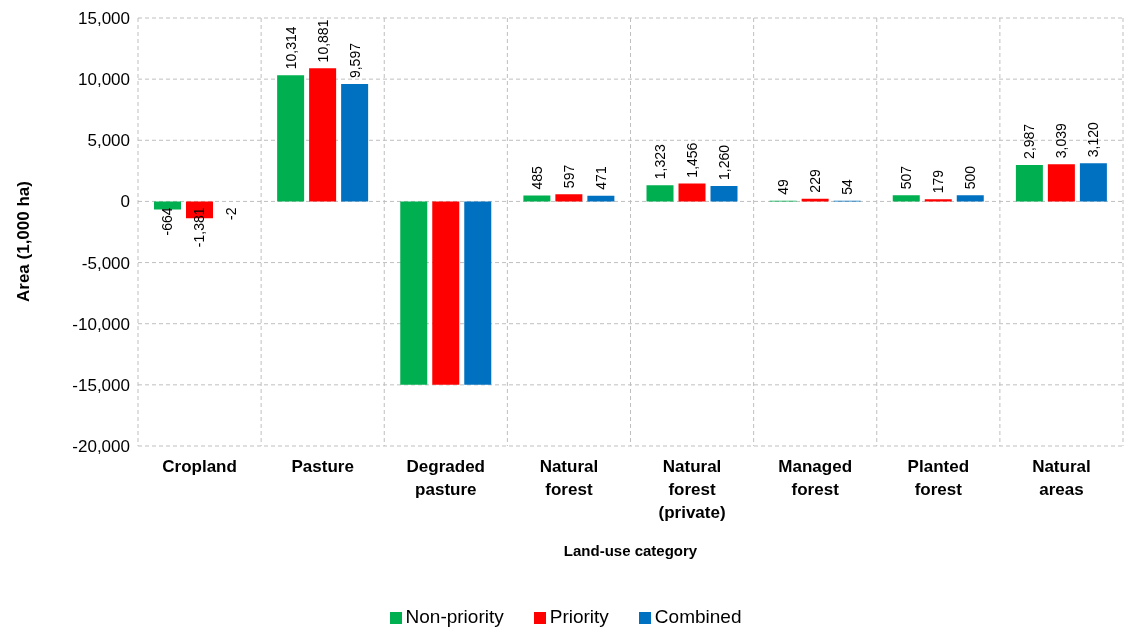  What do you see at coordinates (815, 181) in the screenshot?
I see `data-label: 229` at bounding box center [815, 181].